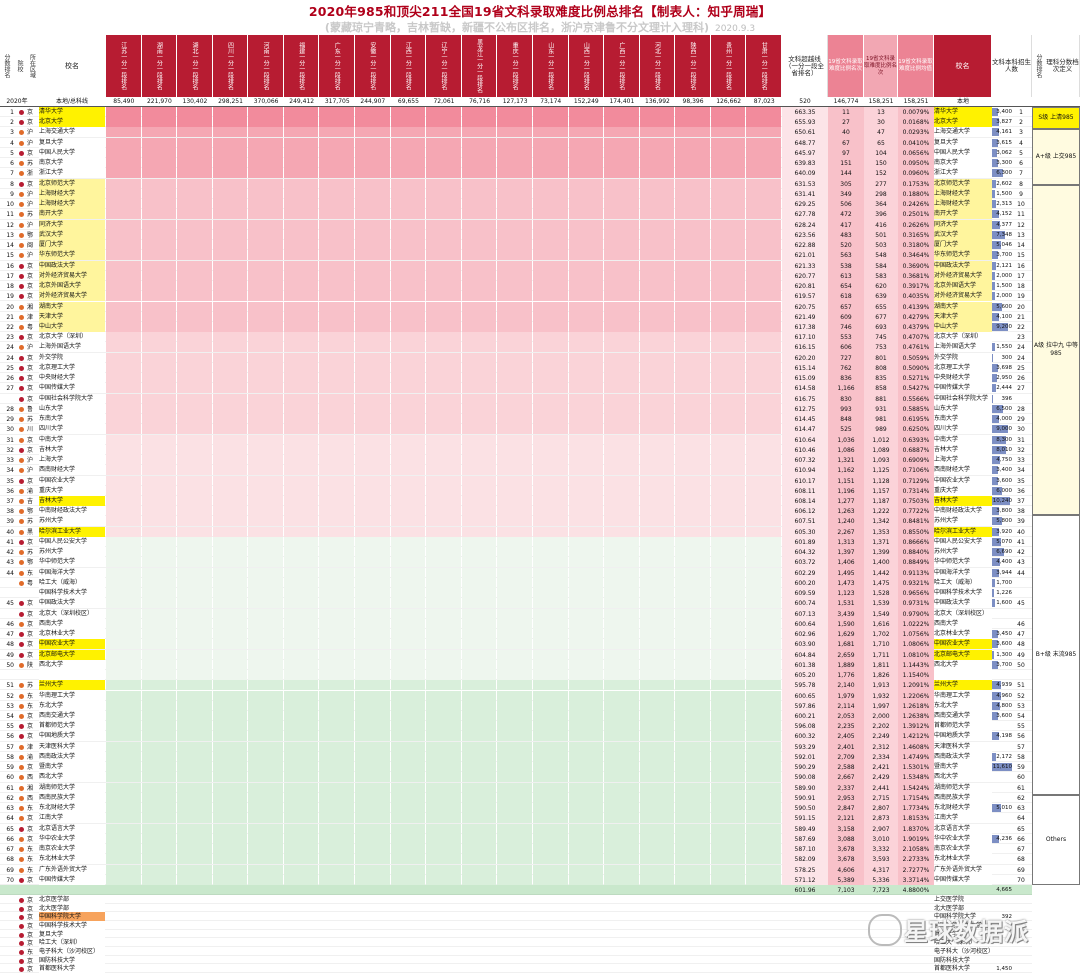 The width and height of the screenshot is (1080, 975). Describe the element at coordinates (1002, 798) in the screenshot. I see `row-quota` at that location.